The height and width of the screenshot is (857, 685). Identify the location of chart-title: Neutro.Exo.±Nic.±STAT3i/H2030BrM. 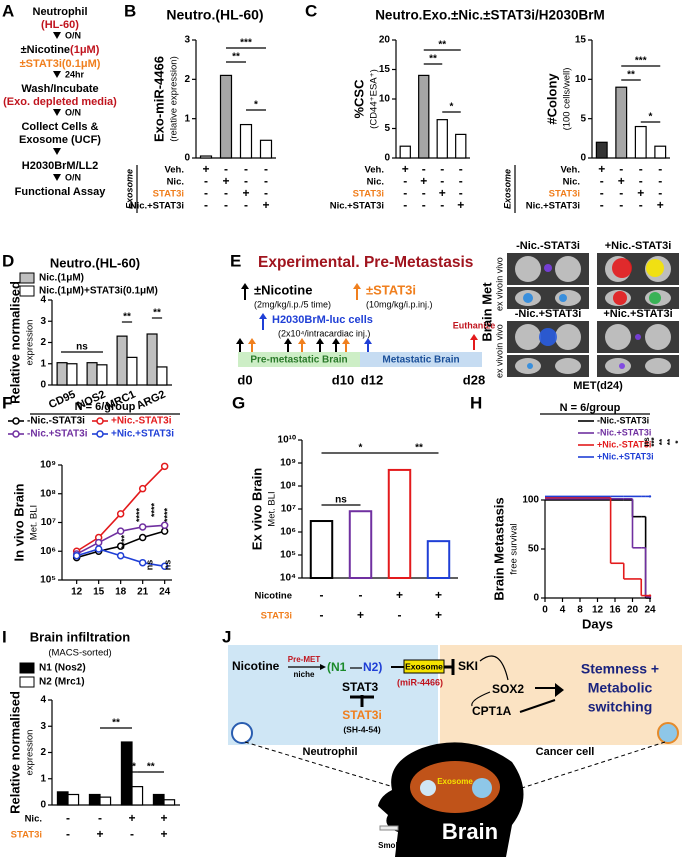
(490, 15).